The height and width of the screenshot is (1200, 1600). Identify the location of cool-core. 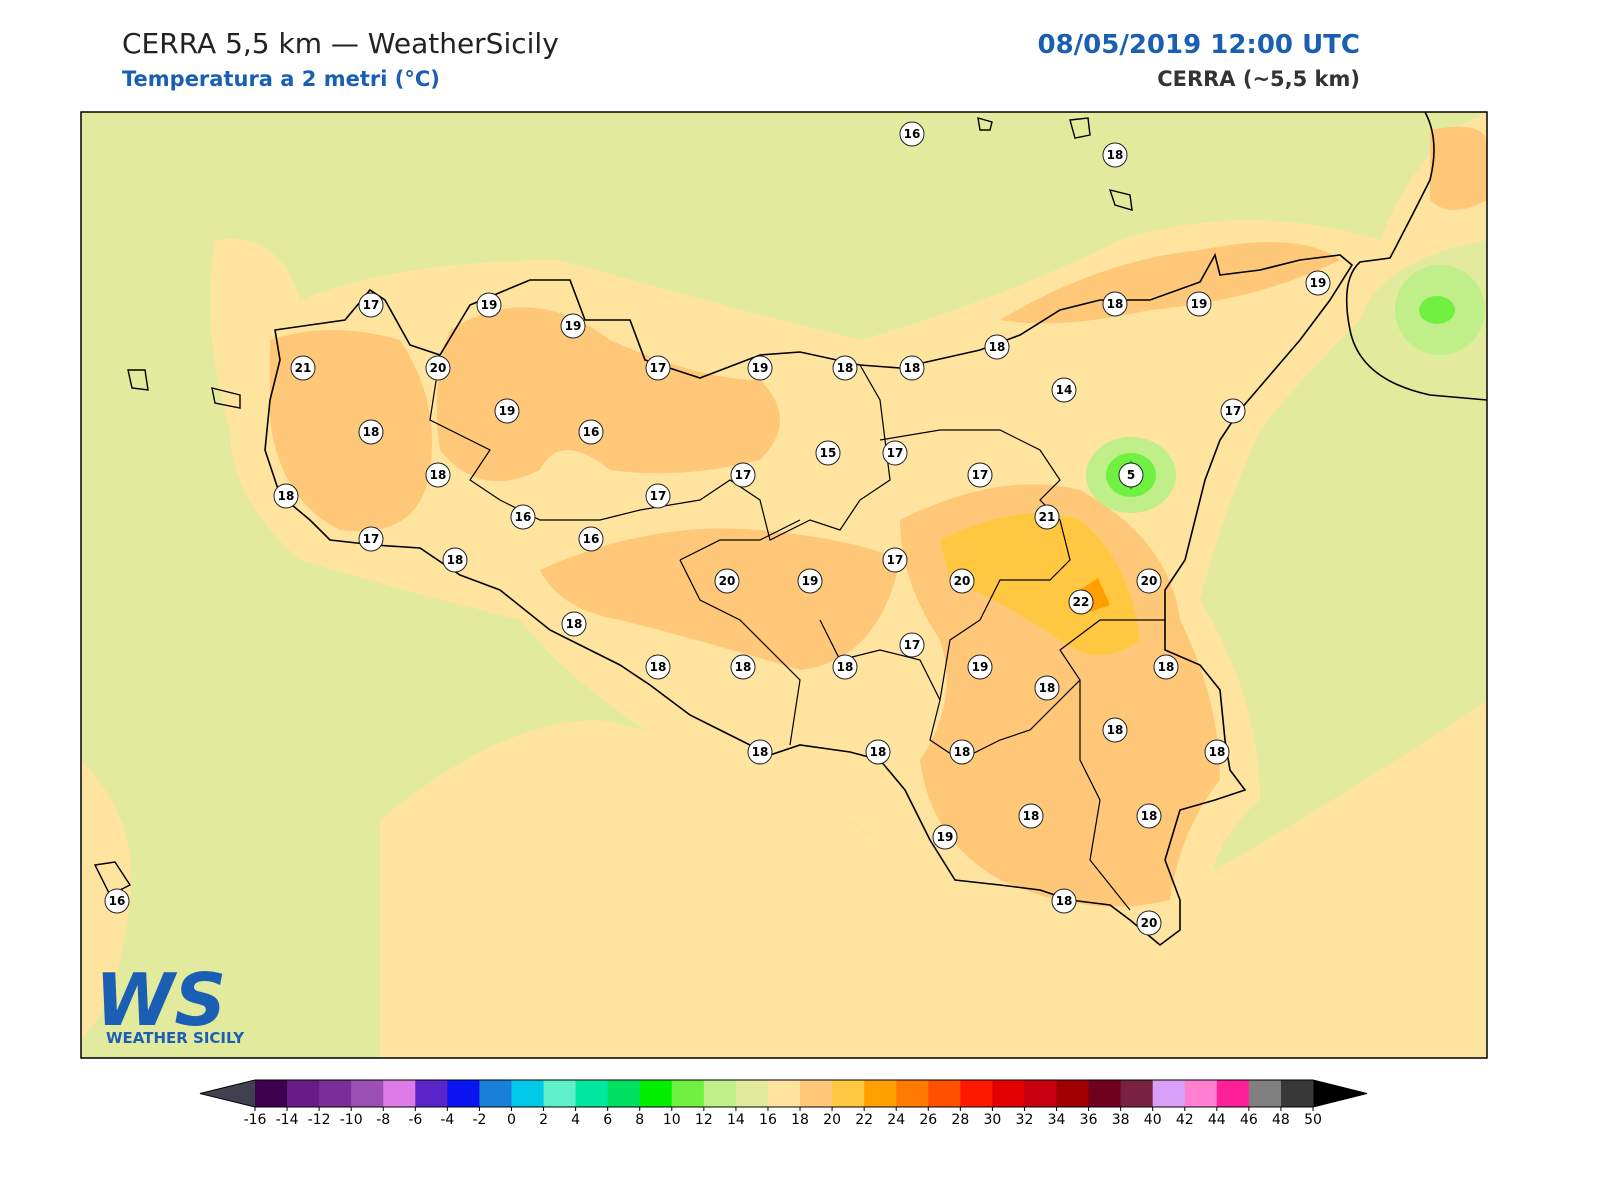
(1437, 310).